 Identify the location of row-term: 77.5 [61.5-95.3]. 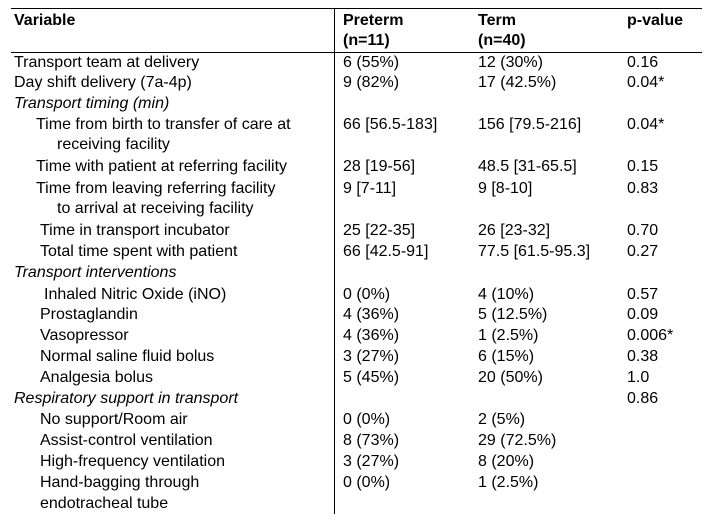
(534, 251).